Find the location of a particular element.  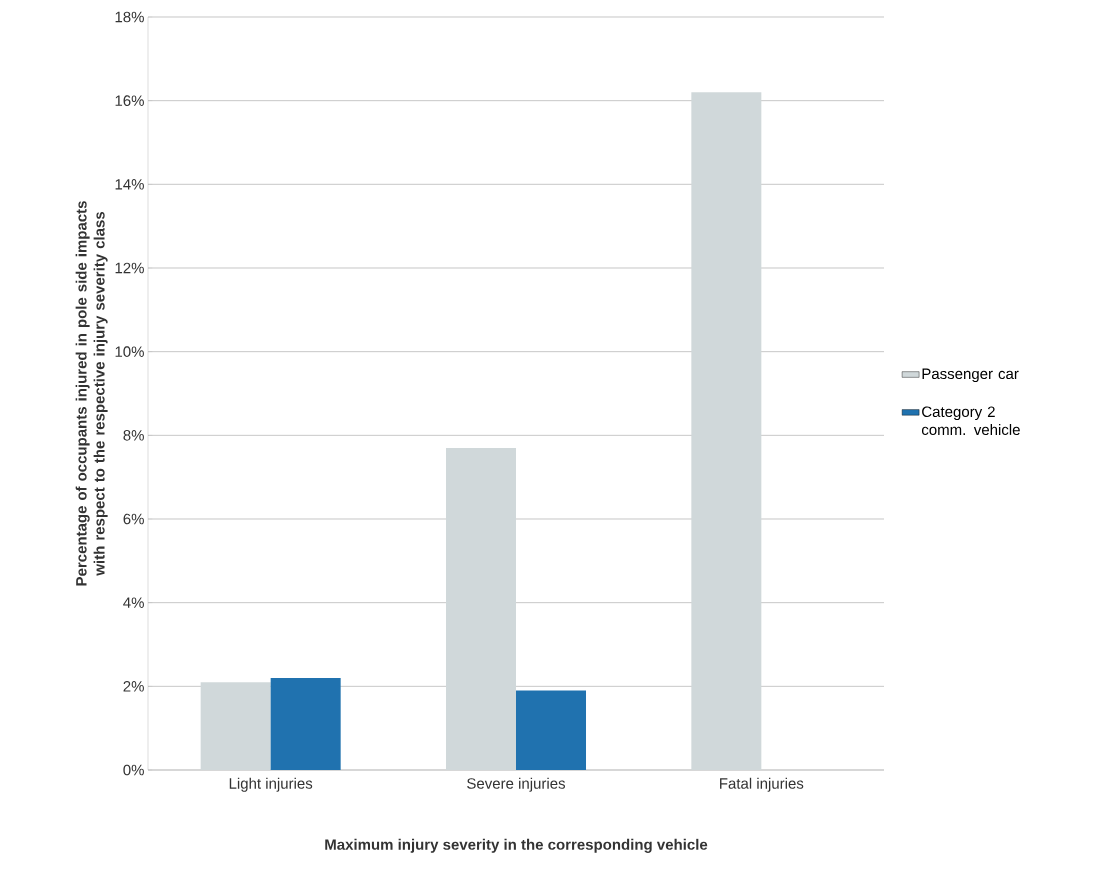

x-tick-label: Light injuries is located at coordinates (271, 784).